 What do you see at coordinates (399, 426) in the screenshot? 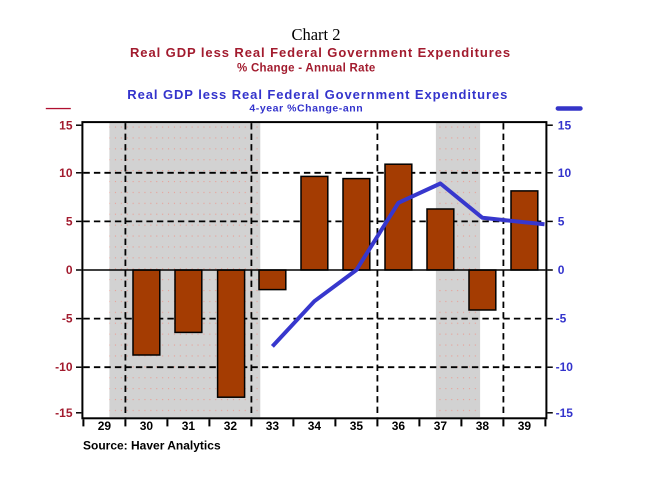
I see `svg-text: 36` at bounding box center [399, 426].